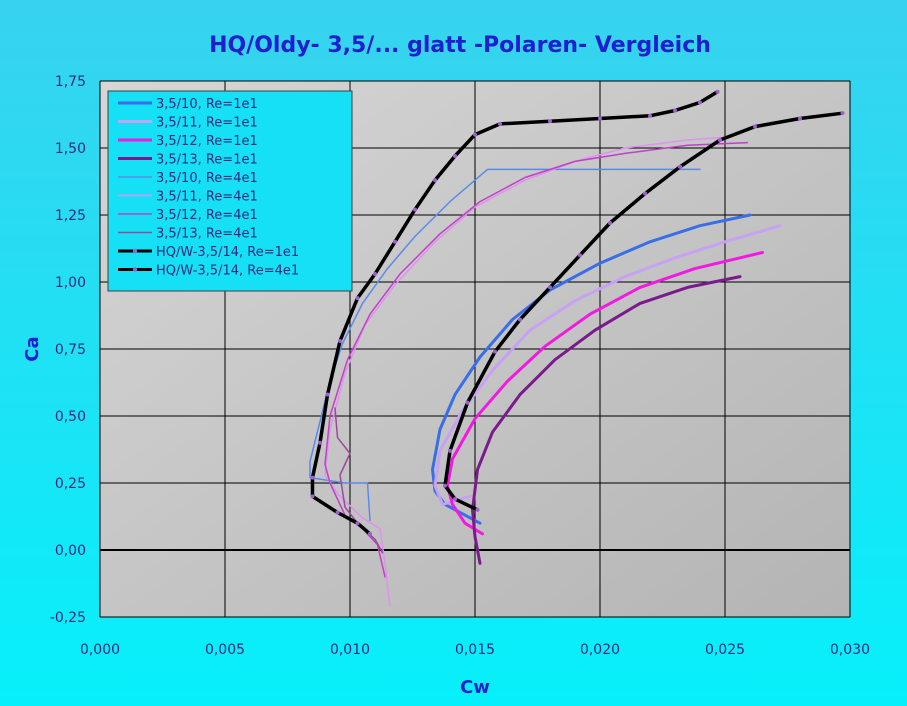 This screenshot has width=907, height=706. I want to click on y-tick-label: 1,50, so click(70, 149).